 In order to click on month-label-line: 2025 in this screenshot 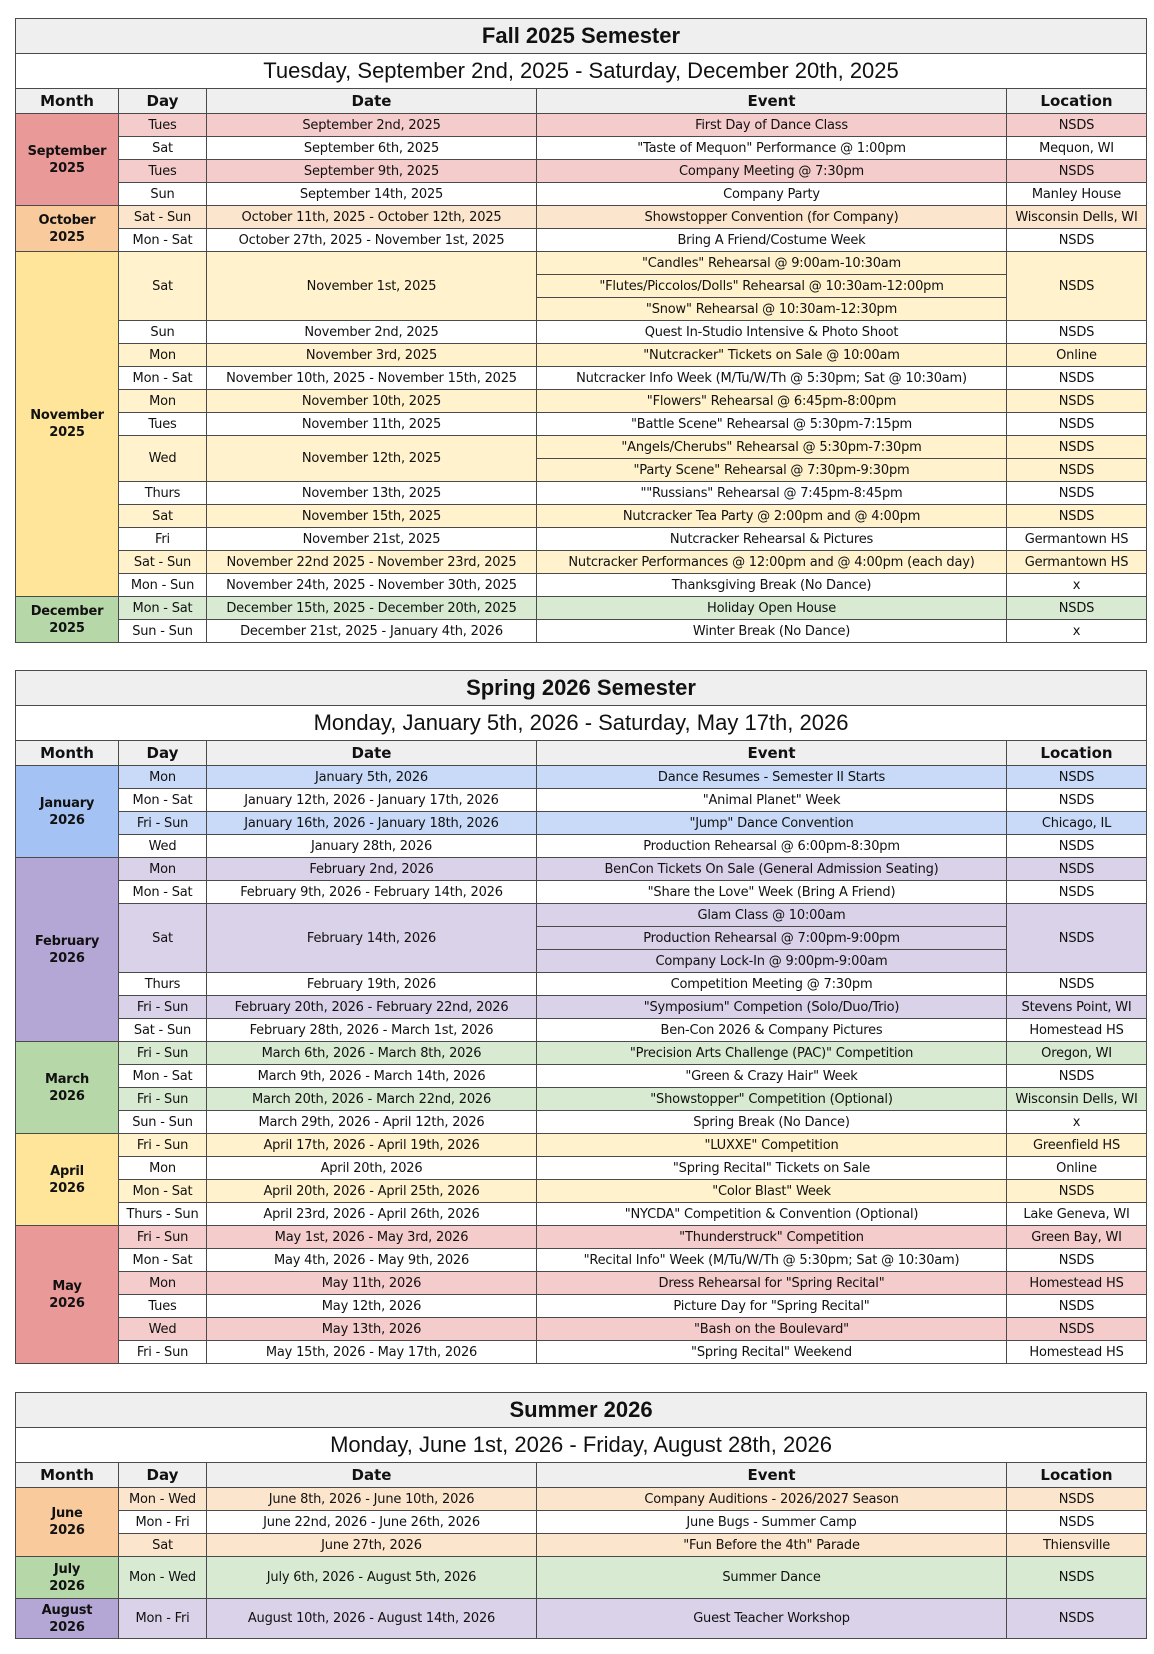, I will do `click(67, 237)`.